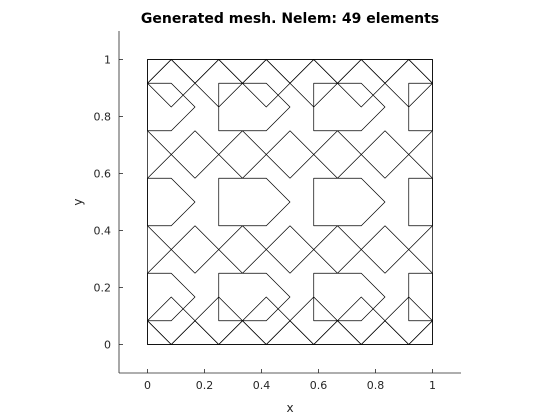 The image size is (560, 420). What do you see at coordinates (289, 408) in the screenshot?
I see `x-axis-label: x` at bounding box center [289, 408].